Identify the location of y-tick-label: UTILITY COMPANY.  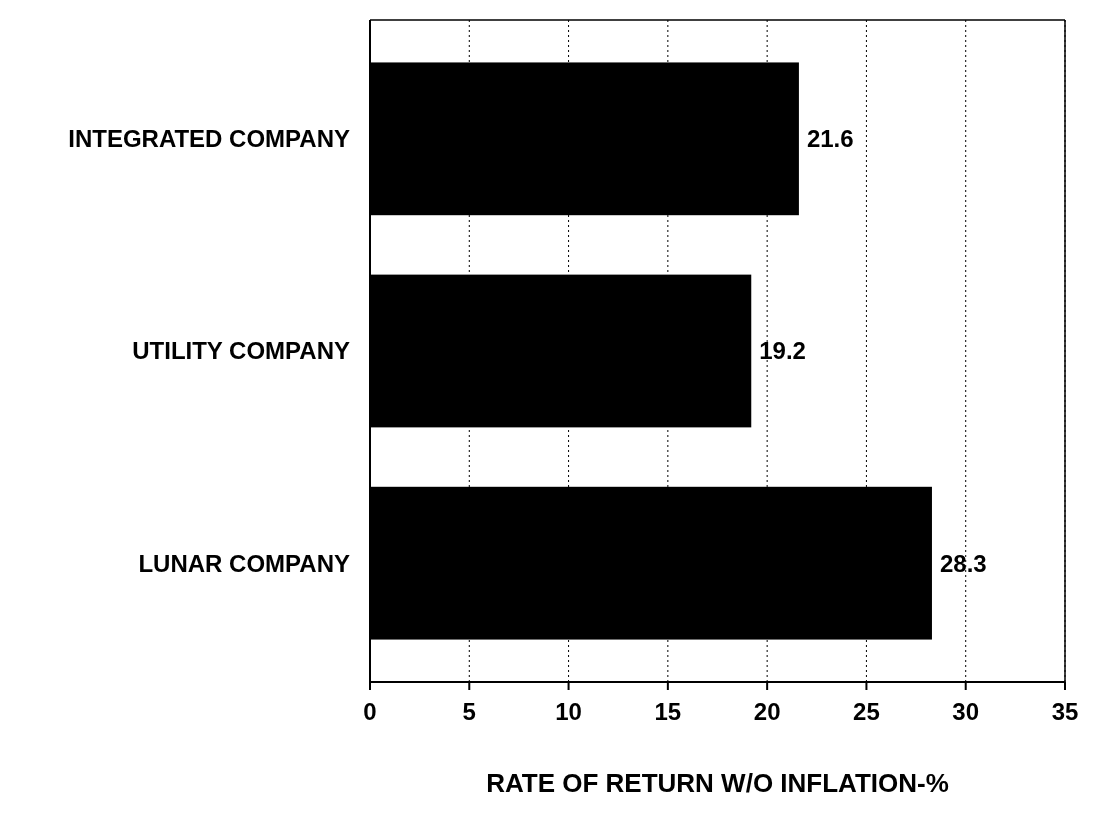
(241, 351).